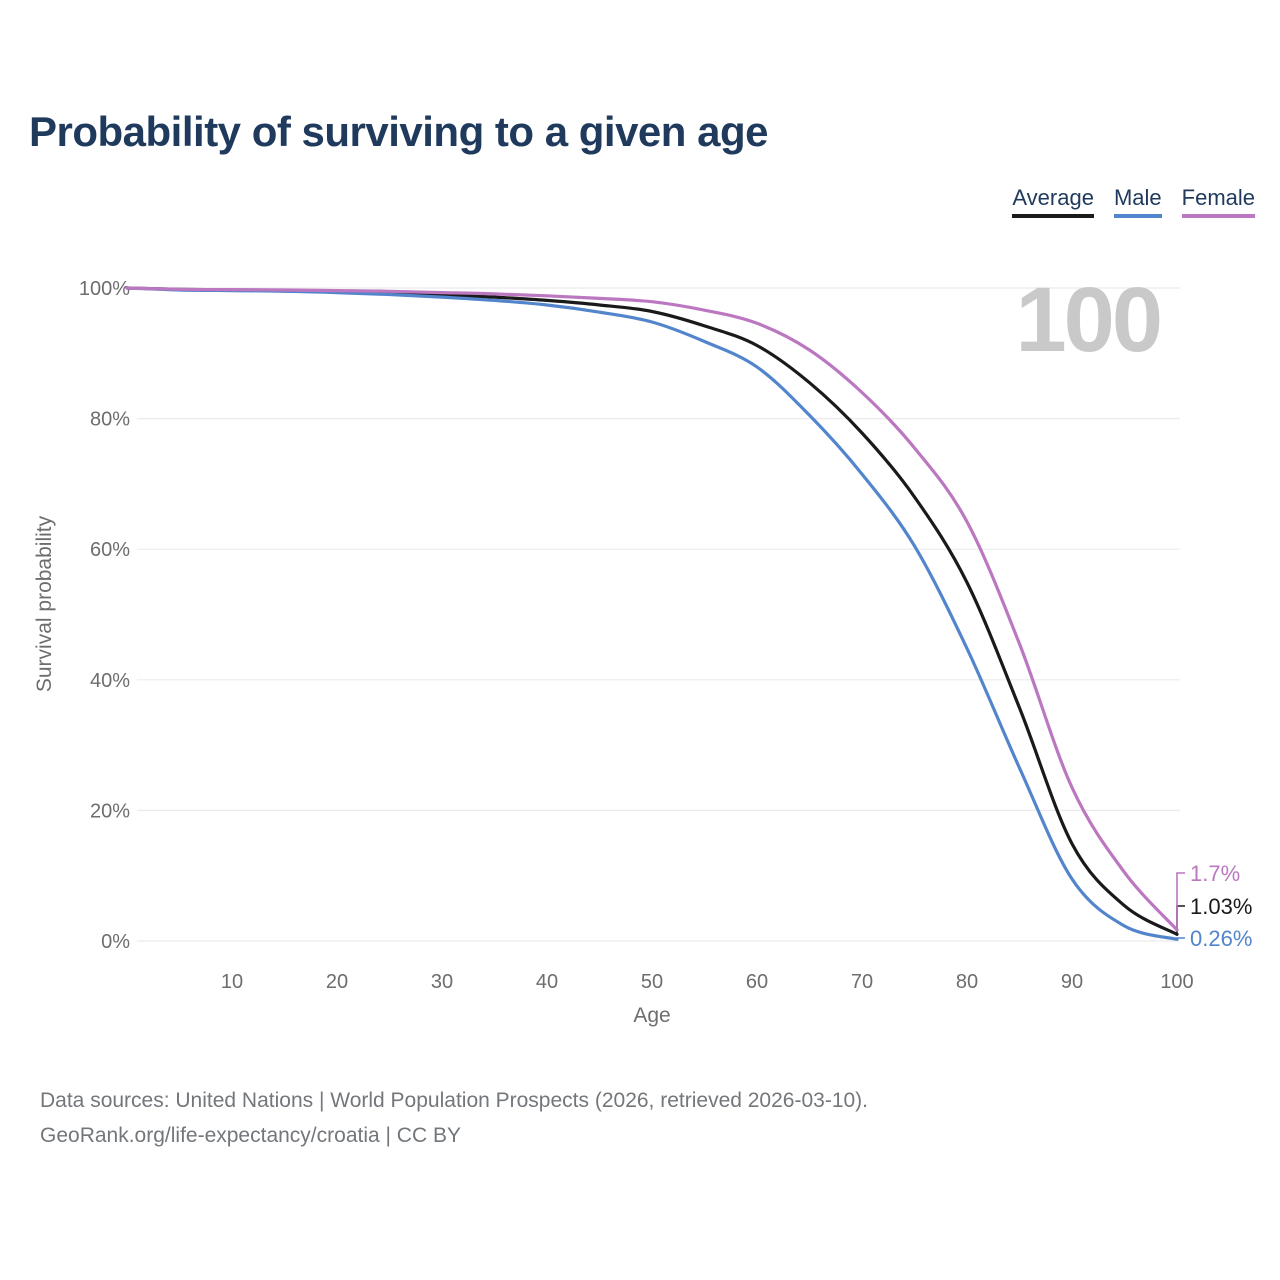 The image size is (1280, 1280). Describe the element at coordinates (1215, 873) in the screenshot. I see `end-label-female: 1.7%` at that location.